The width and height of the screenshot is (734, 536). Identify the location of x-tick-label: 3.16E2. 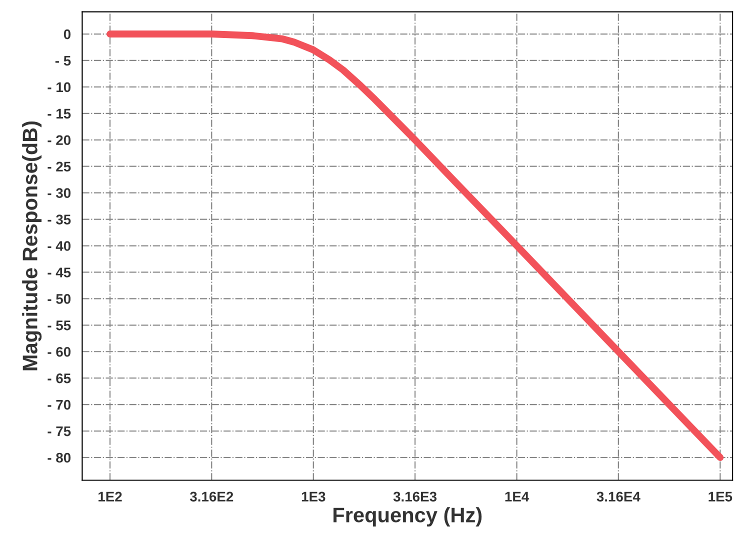
(212, 497).